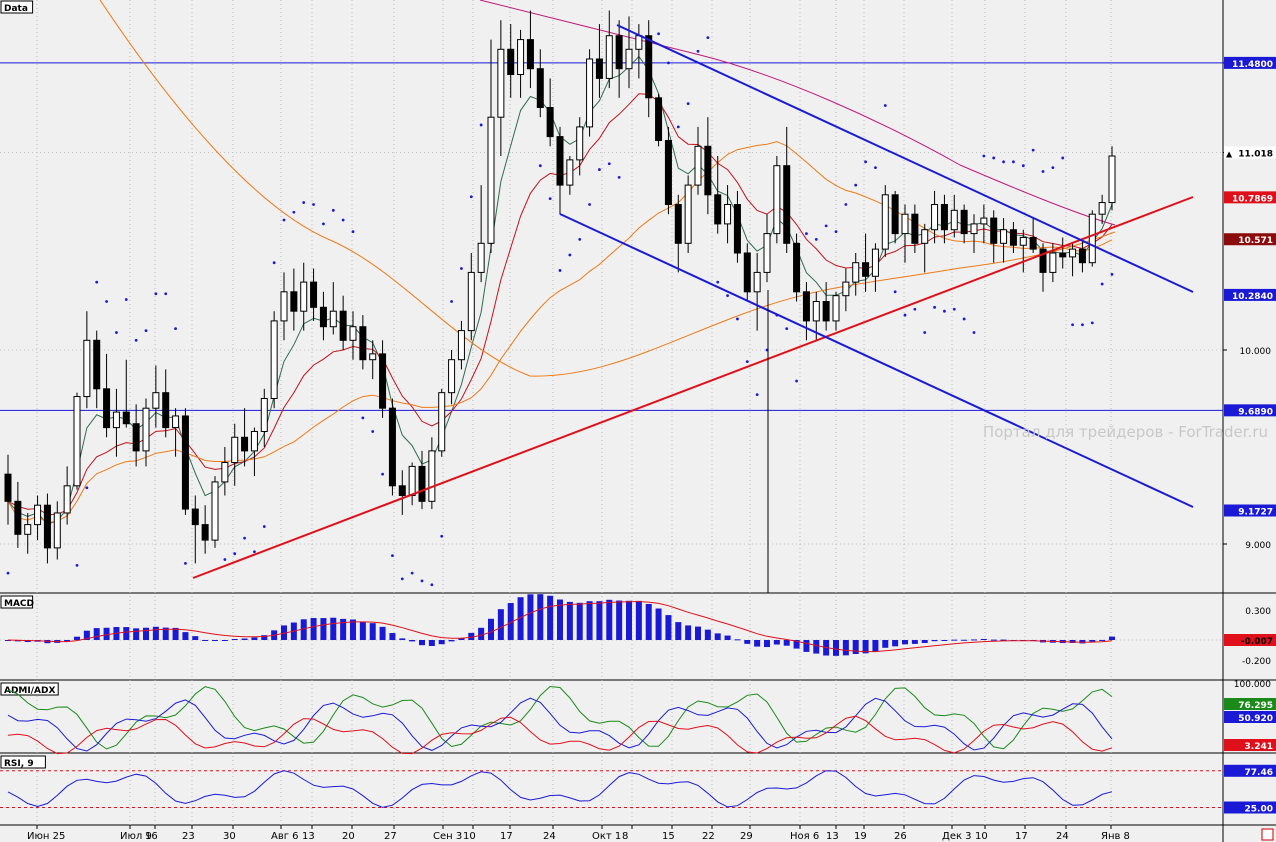  What do you see at coordinates (1252, 297) in the screenshot?
I see `price-badge-label: 10.2840` at bounding box center [1252, 297].